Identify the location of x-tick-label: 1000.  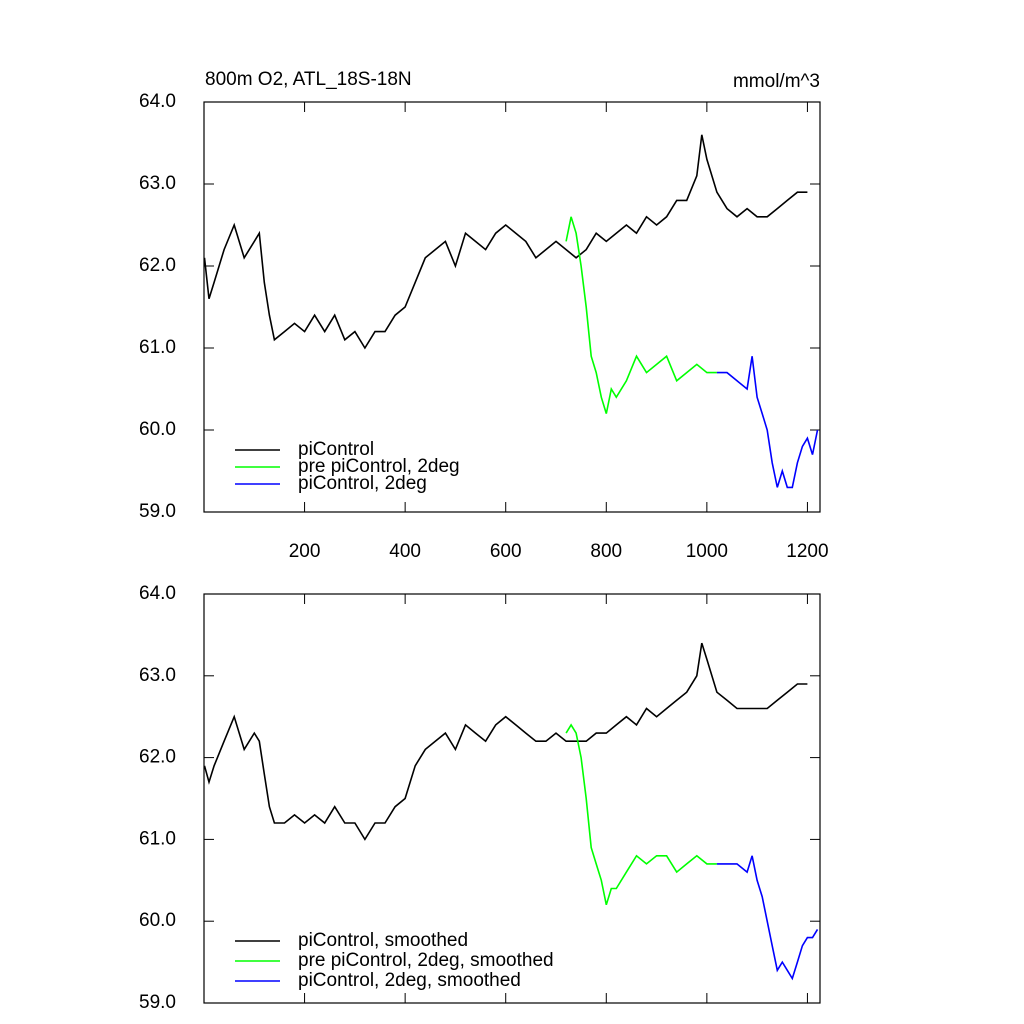
(707, 551).